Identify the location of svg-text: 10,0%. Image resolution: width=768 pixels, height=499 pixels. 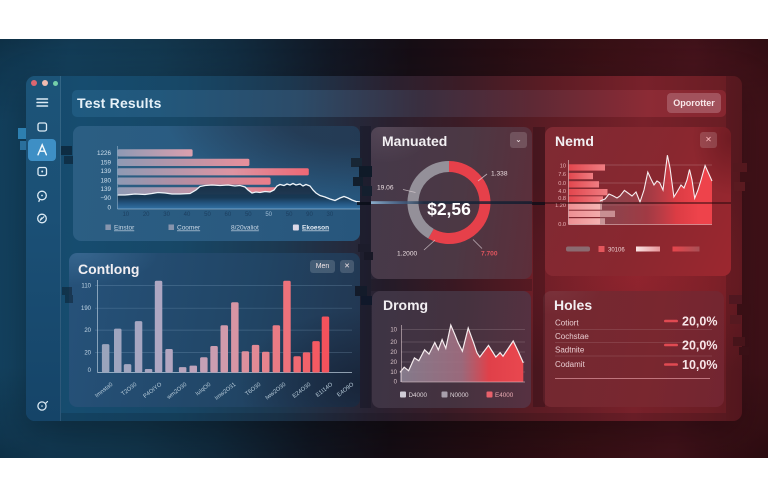
(699, 365).